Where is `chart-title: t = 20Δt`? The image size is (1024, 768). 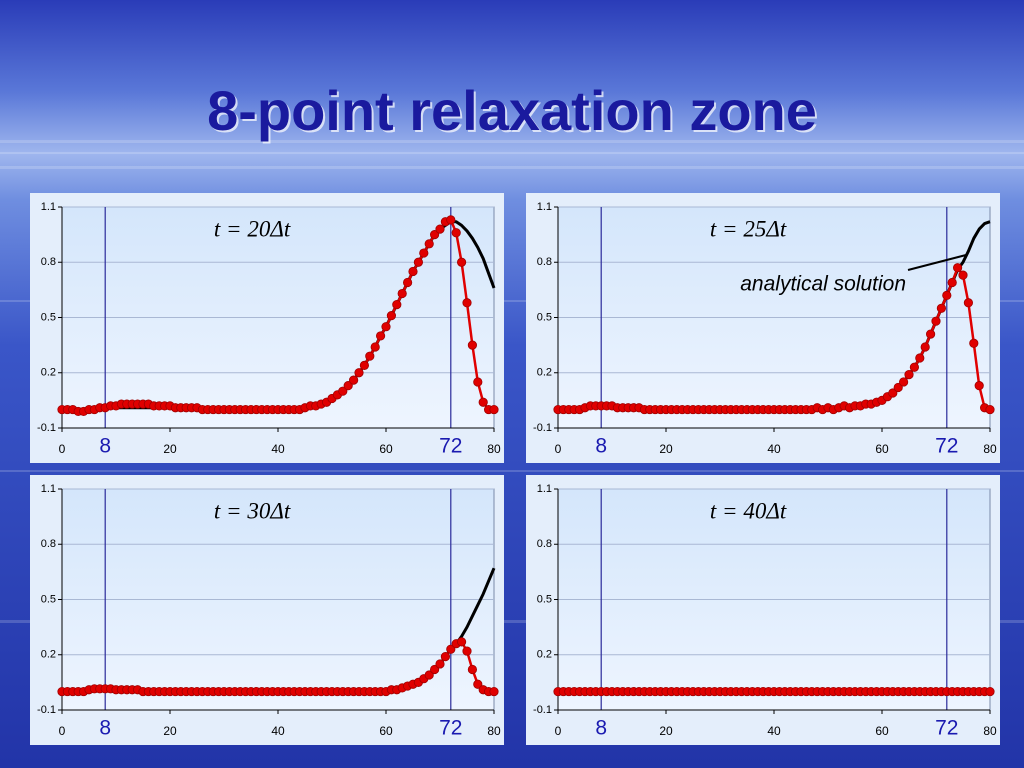
chart-title: t = 20Δt is located at coordinates (252, 228).